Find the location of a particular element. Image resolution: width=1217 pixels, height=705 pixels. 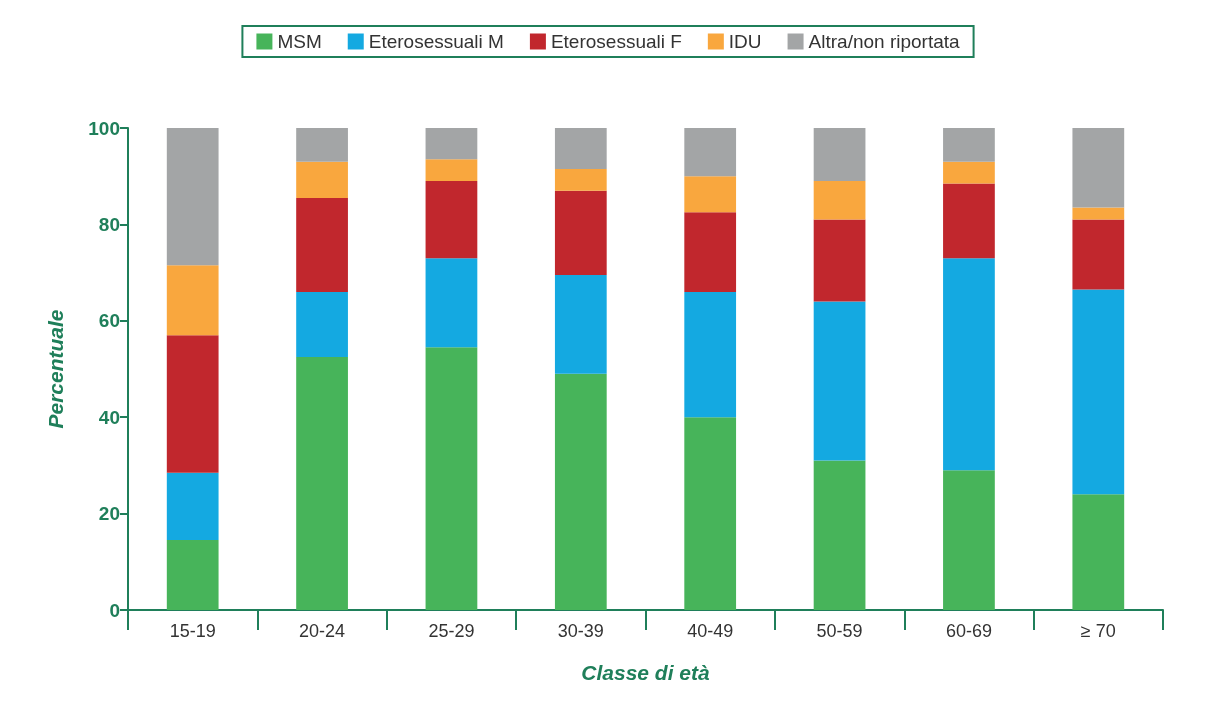

legend-label: Eterosessuali M is located at coordinates (436, 41).